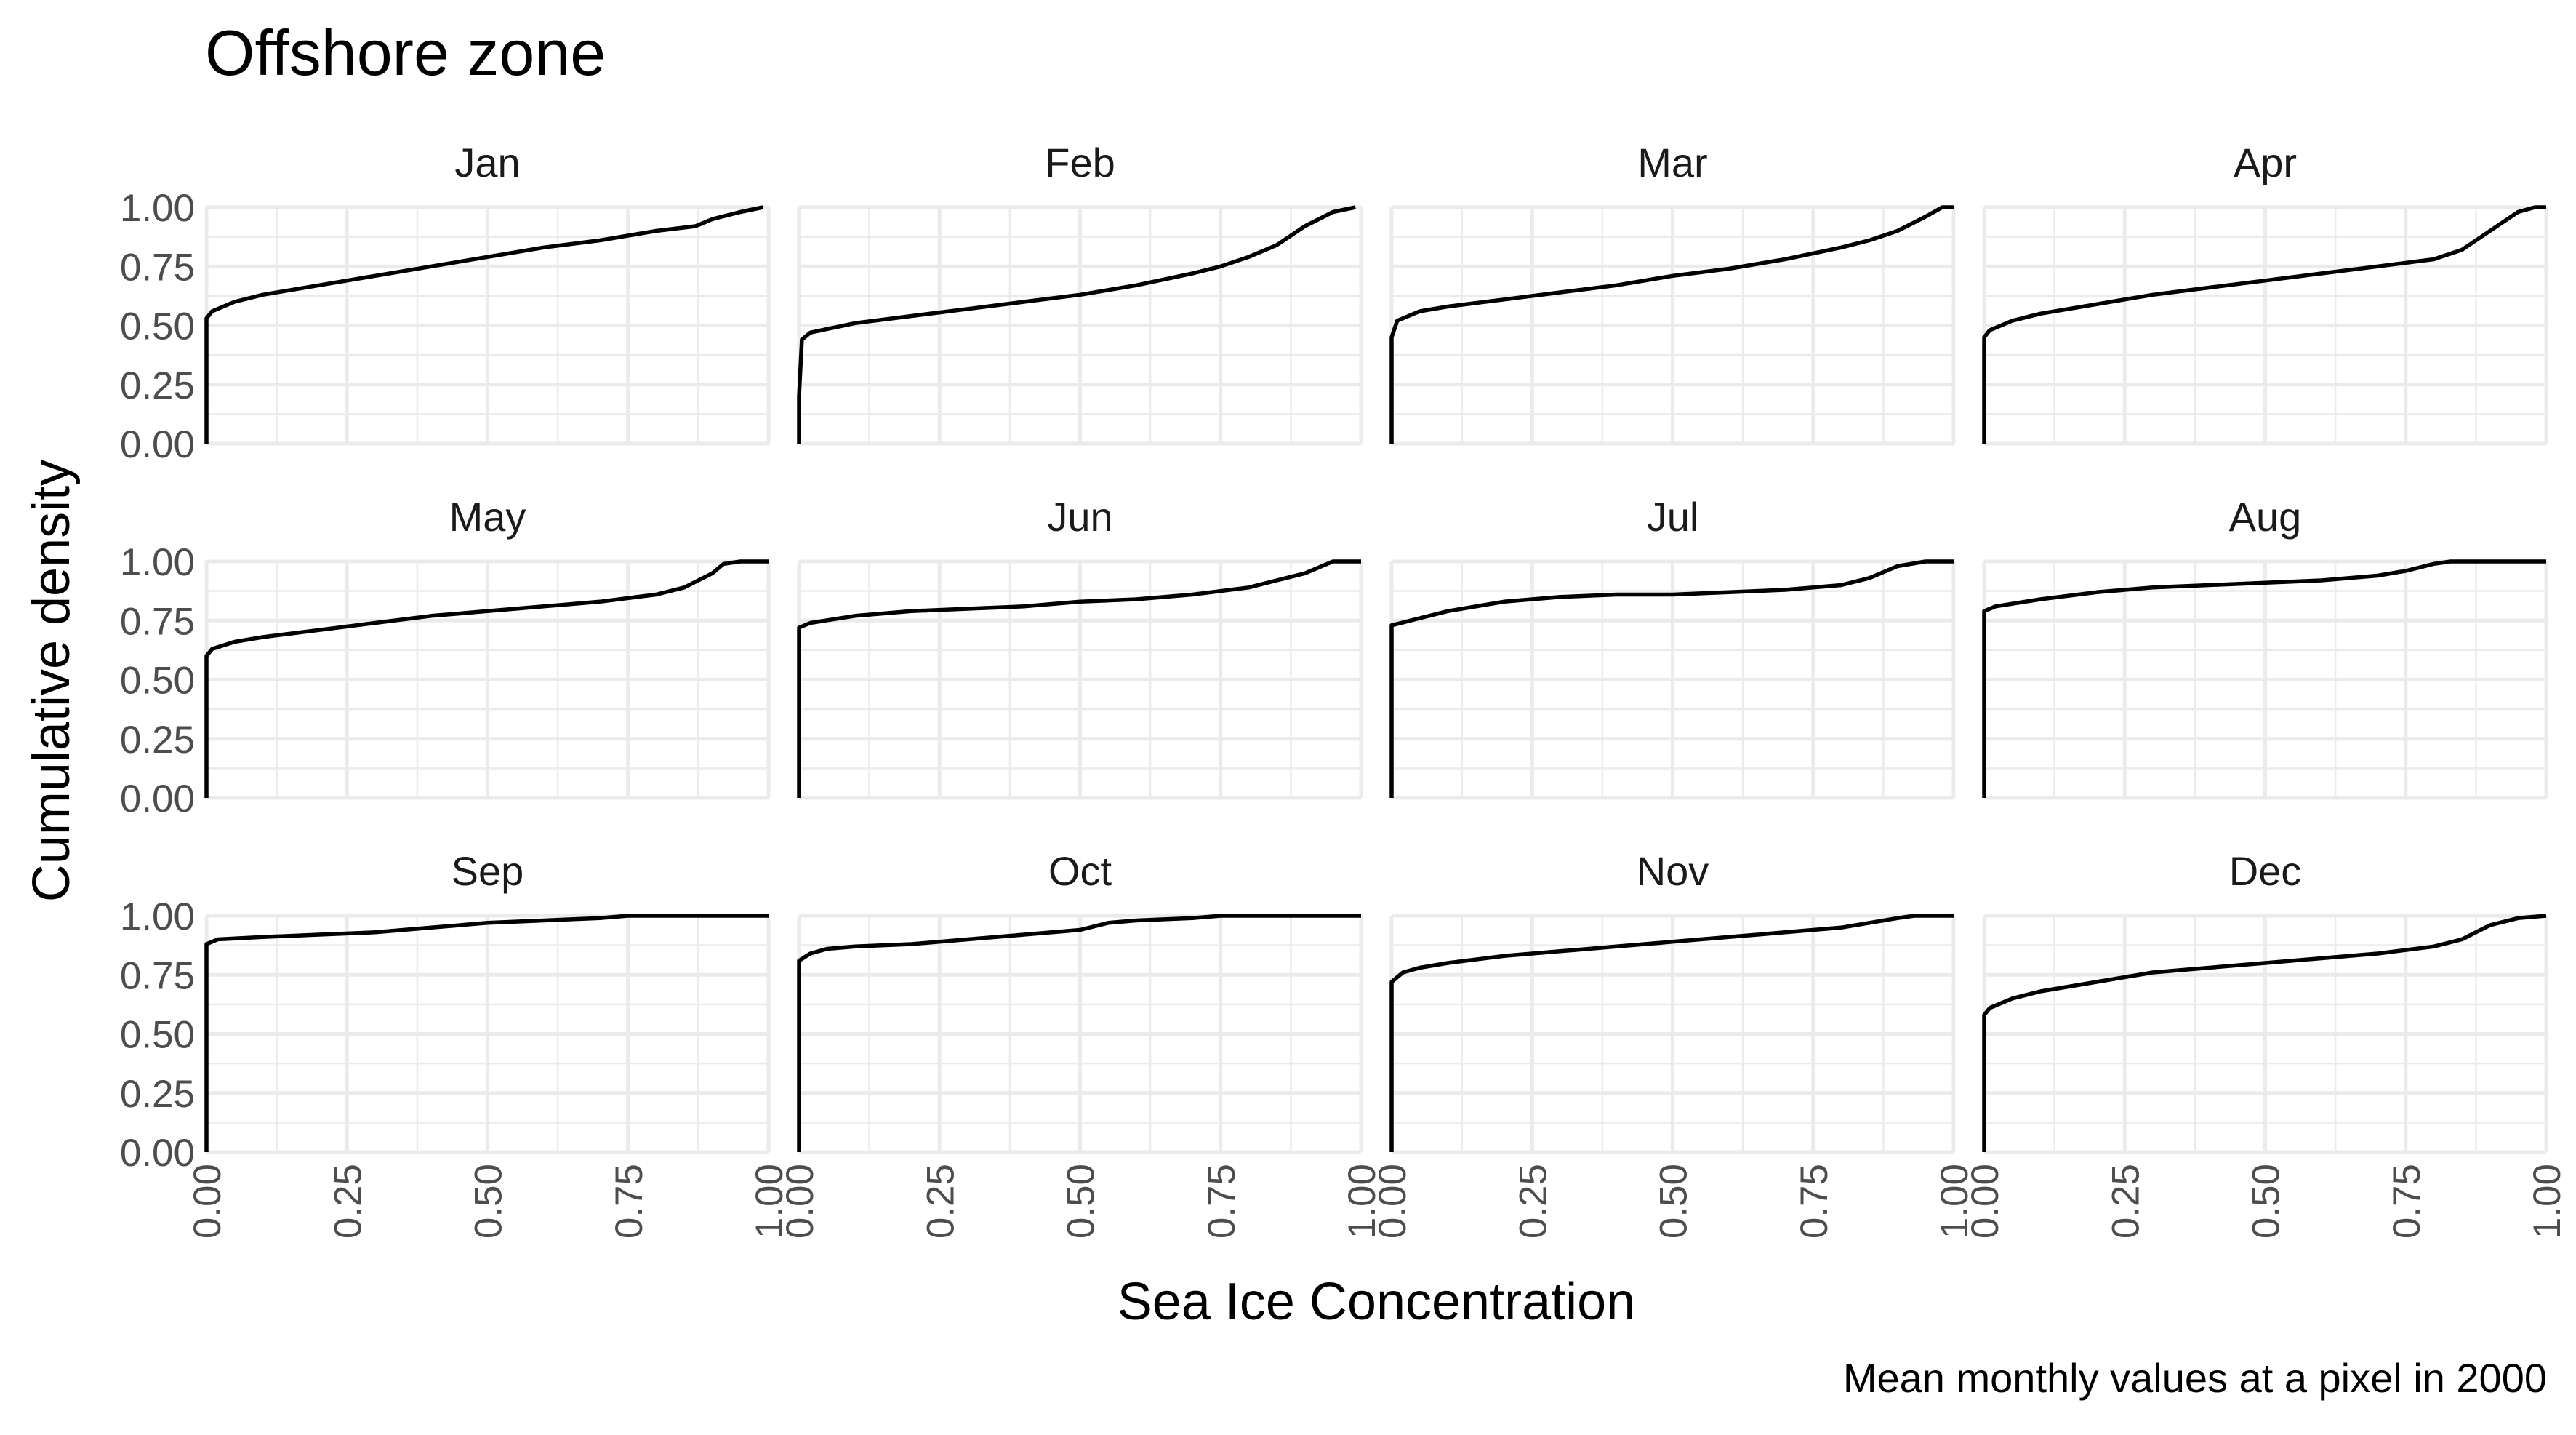  Describe the element at coordinates (1673, 517) in the screenshot. I see `facet-label-jul: Jul` at that location.